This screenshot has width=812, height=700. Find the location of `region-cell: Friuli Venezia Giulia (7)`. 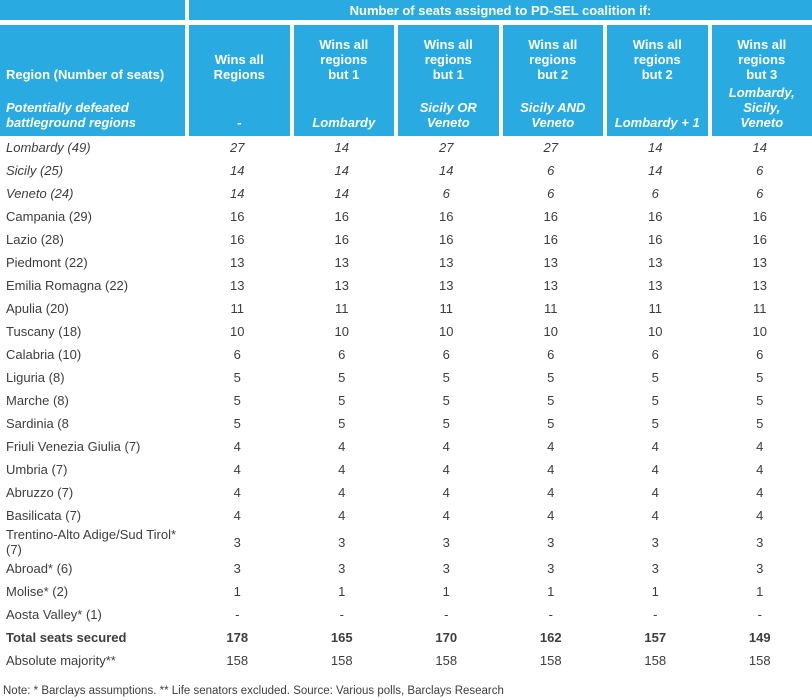

region-cell: Friuli Venezia Giulia (7) is located at coordinates (92, 446).